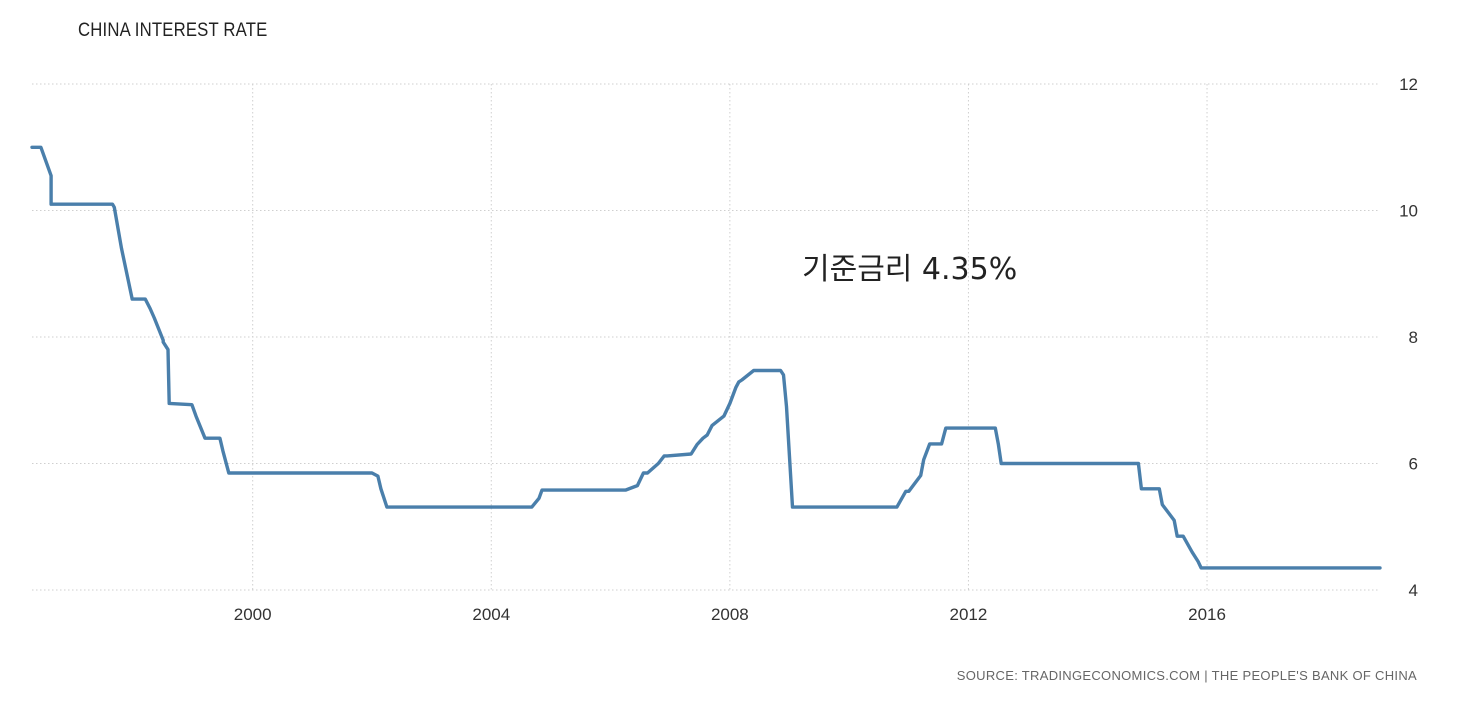 The width and height of the screenshot is (1469, 716). I want to click on y-tick-label: 10, so click(1408, 211).